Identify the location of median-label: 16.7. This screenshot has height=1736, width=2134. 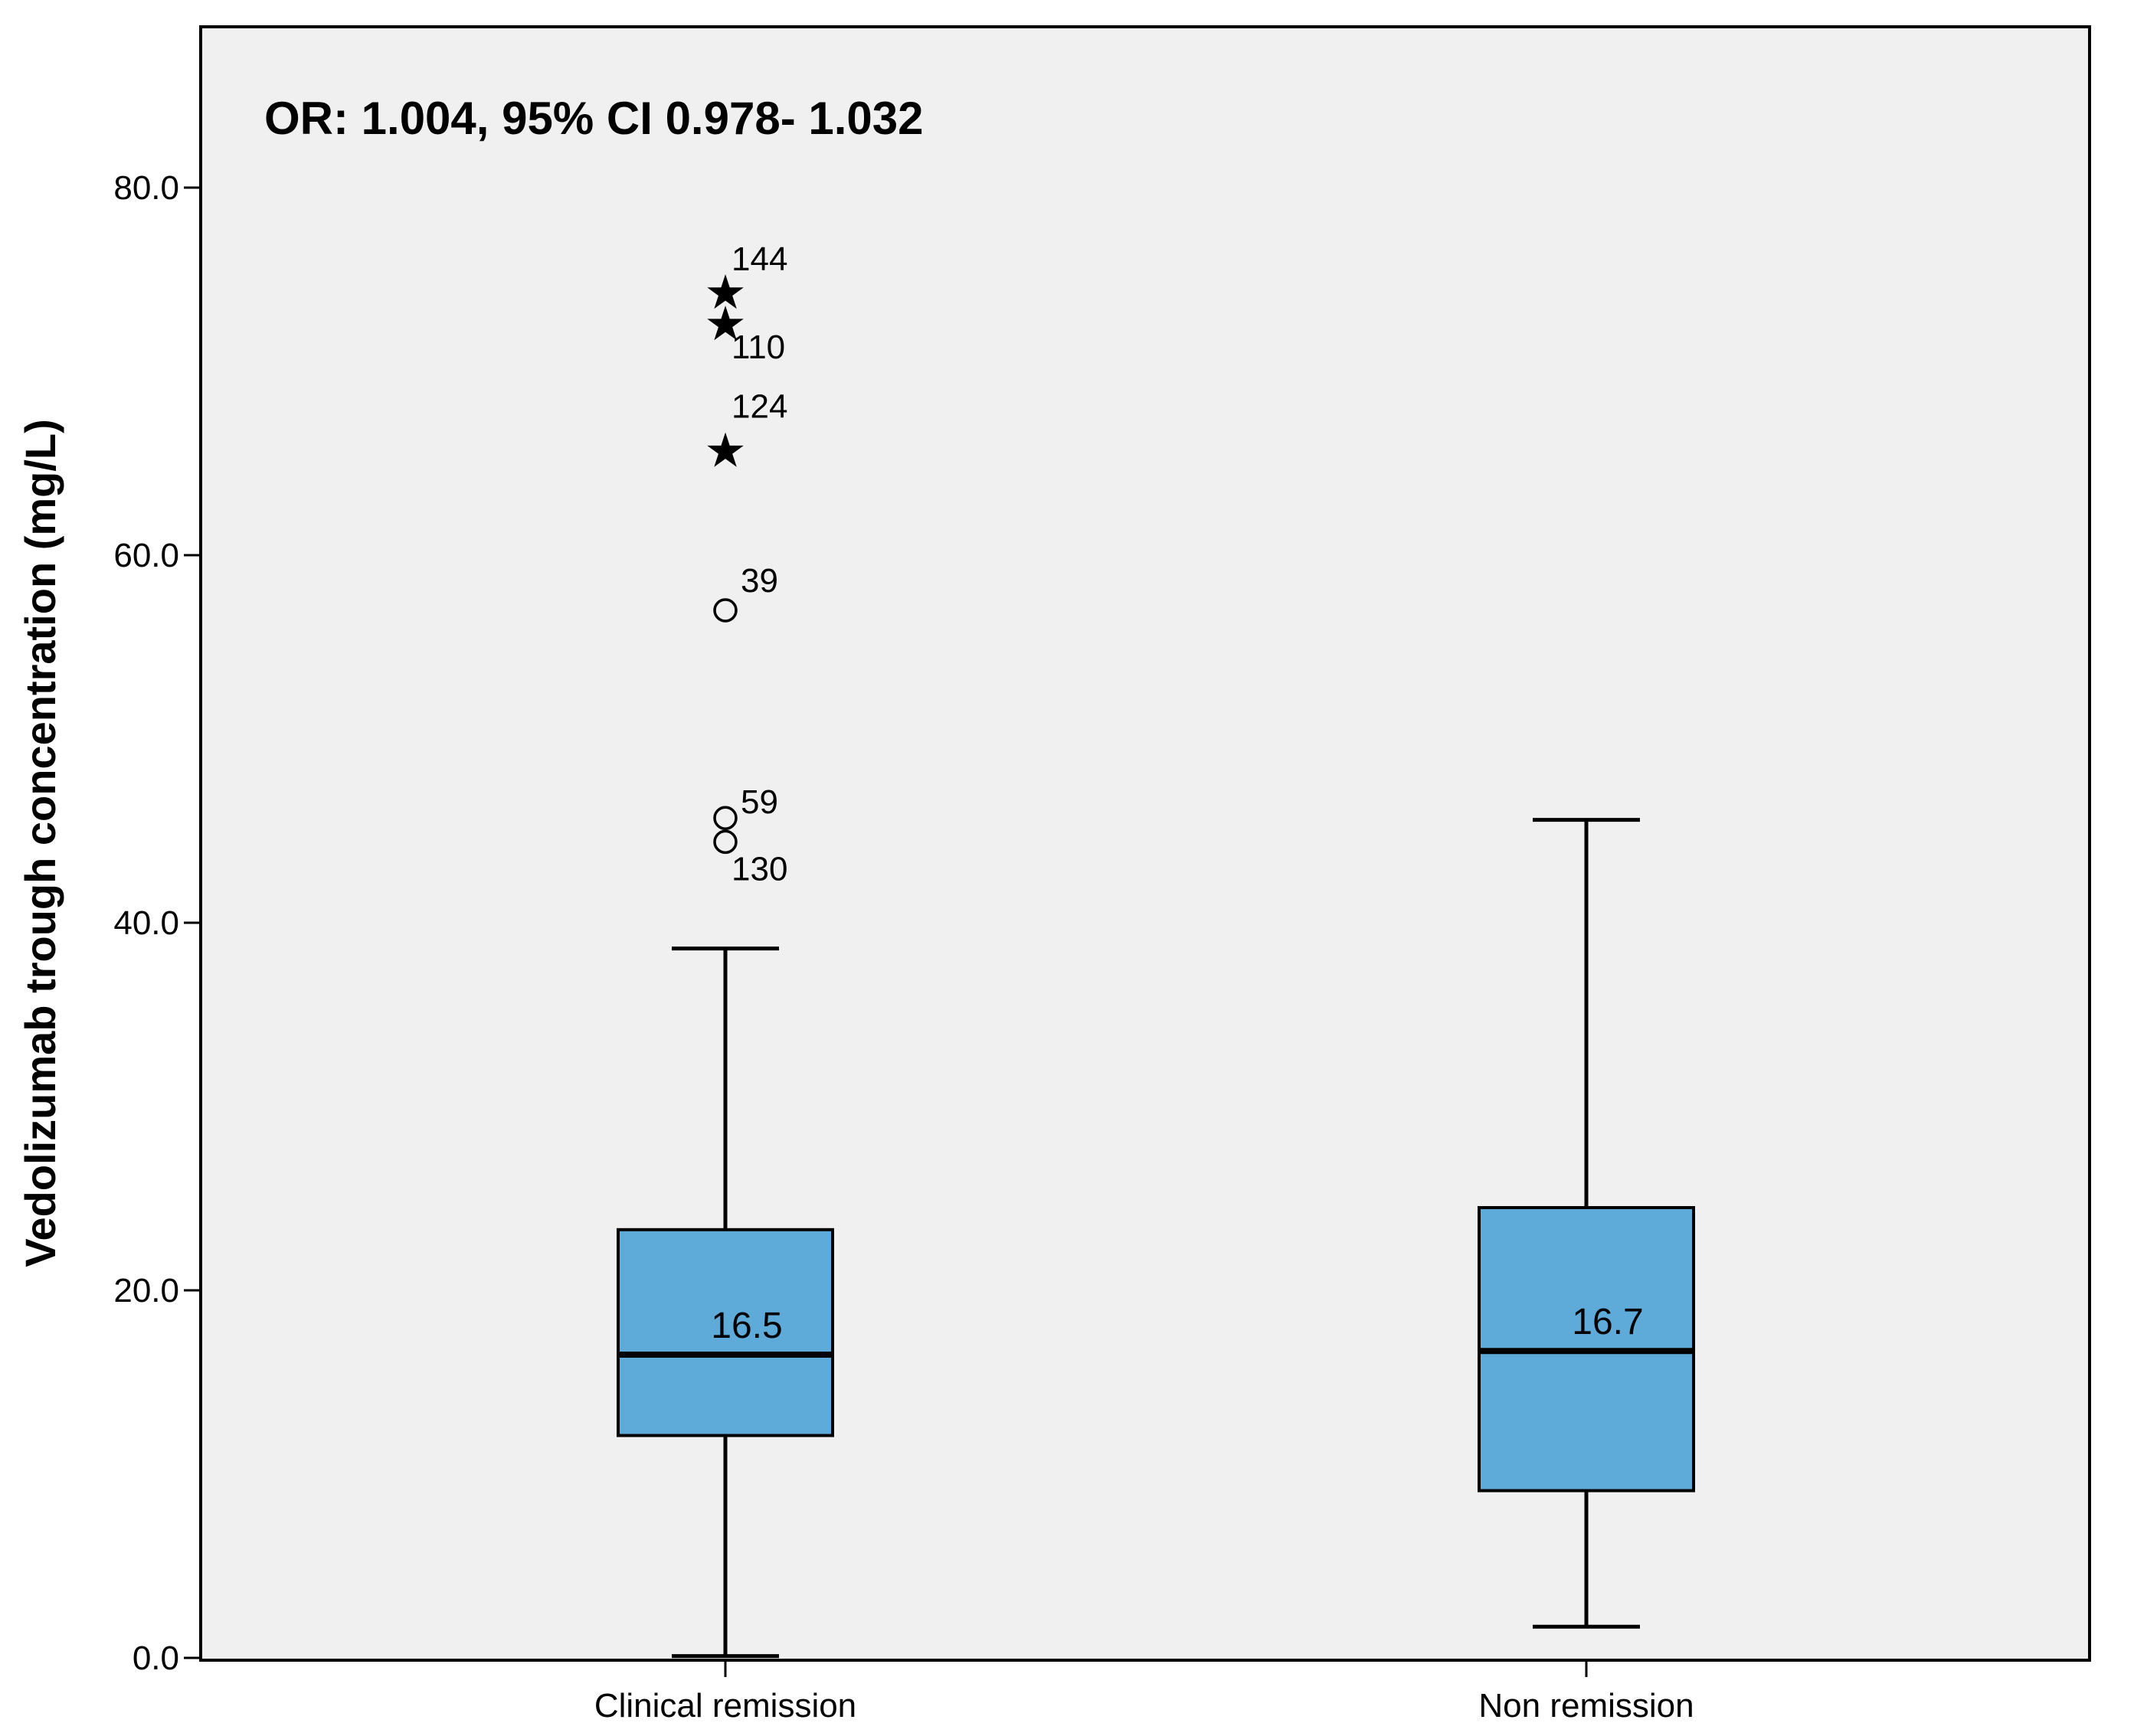
(1607, 1322).